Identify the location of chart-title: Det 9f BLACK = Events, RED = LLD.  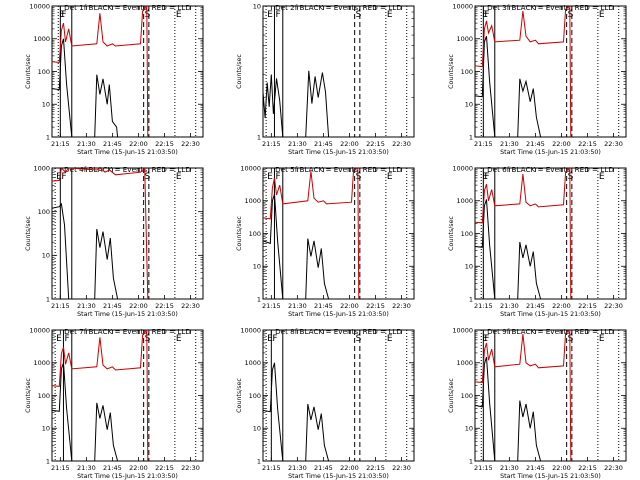
(550, 331).